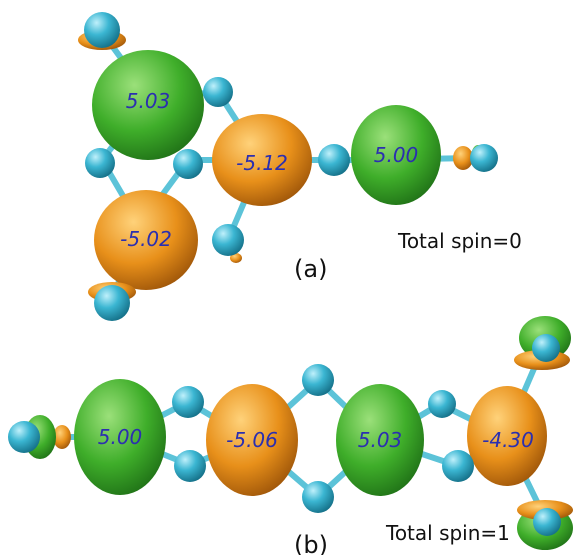 The width and height of the screenshot is (580, 555). I want to click on moment-value: -5.12, so click(262, 163).